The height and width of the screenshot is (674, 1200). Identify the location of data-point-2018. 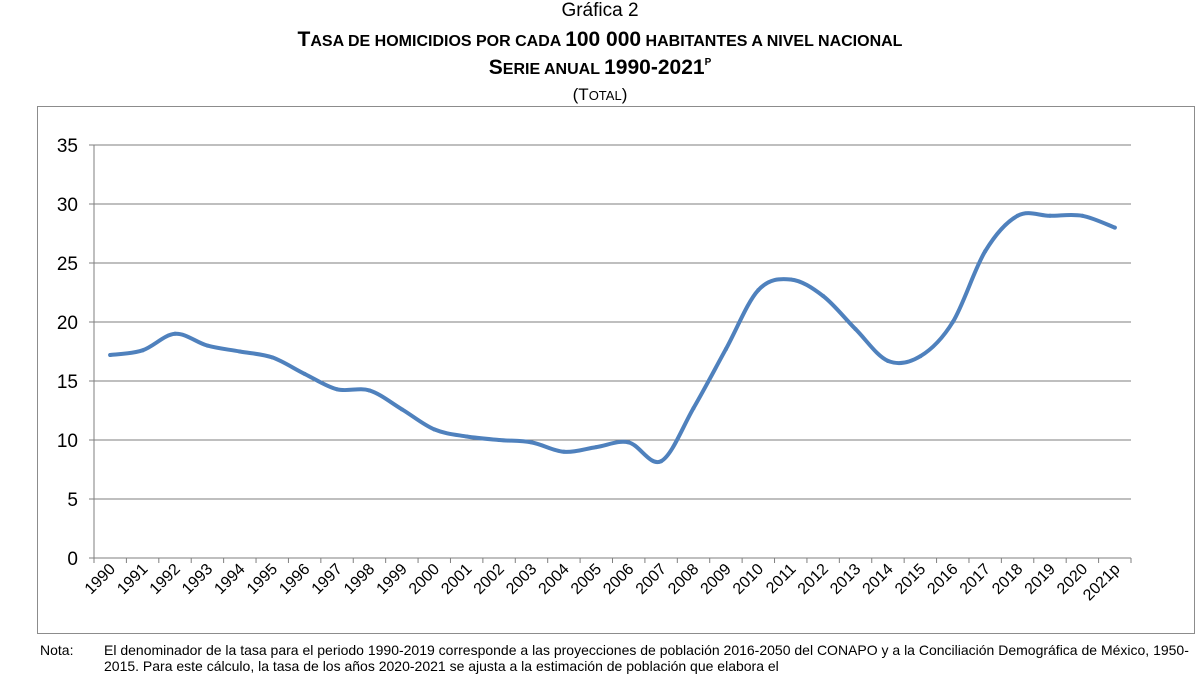
(1017, 215).